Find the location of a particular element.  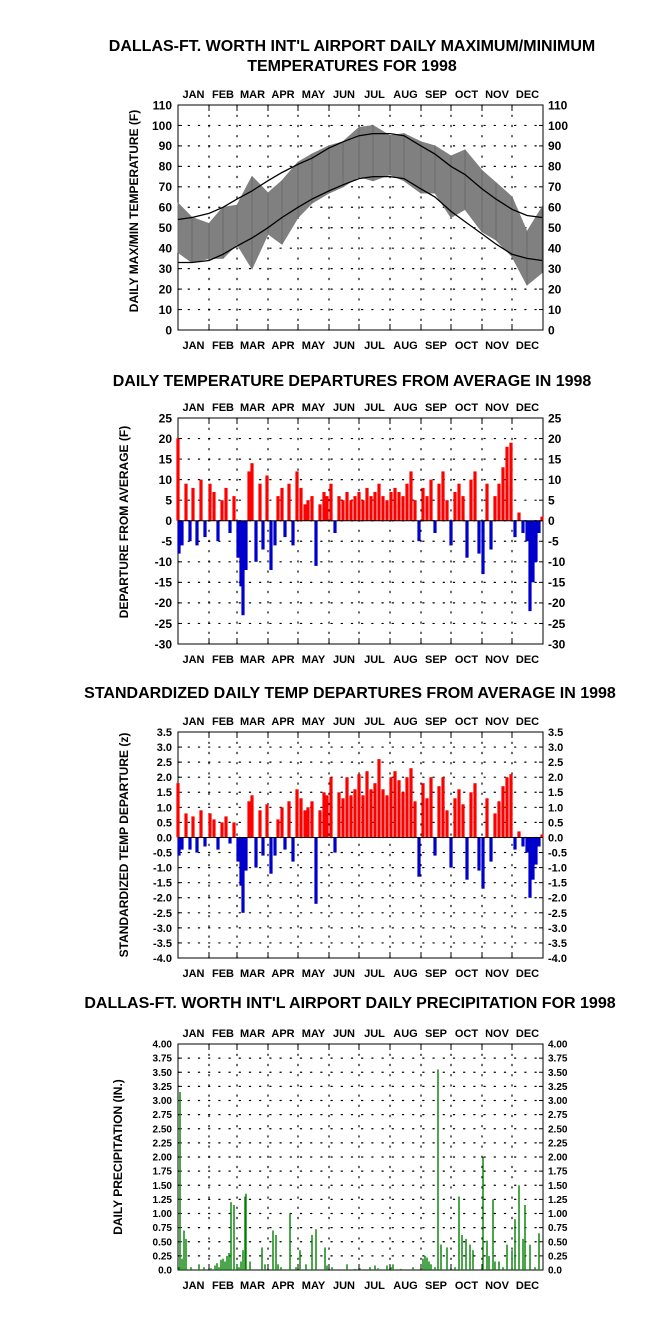

y-tick-label-right: -1.5 is located at coordinates (557, 884).